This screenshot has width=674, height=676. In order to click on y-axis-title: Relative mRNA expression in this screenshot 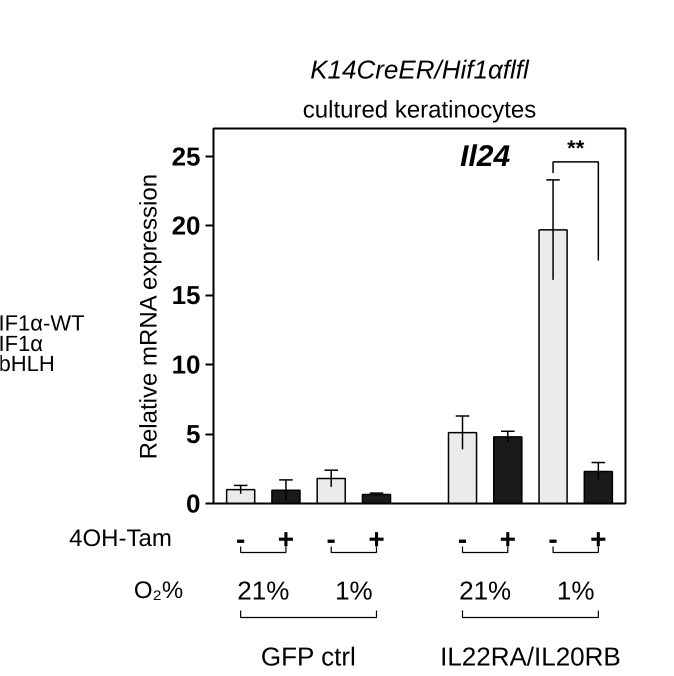, I will do `click(149, 317)`.